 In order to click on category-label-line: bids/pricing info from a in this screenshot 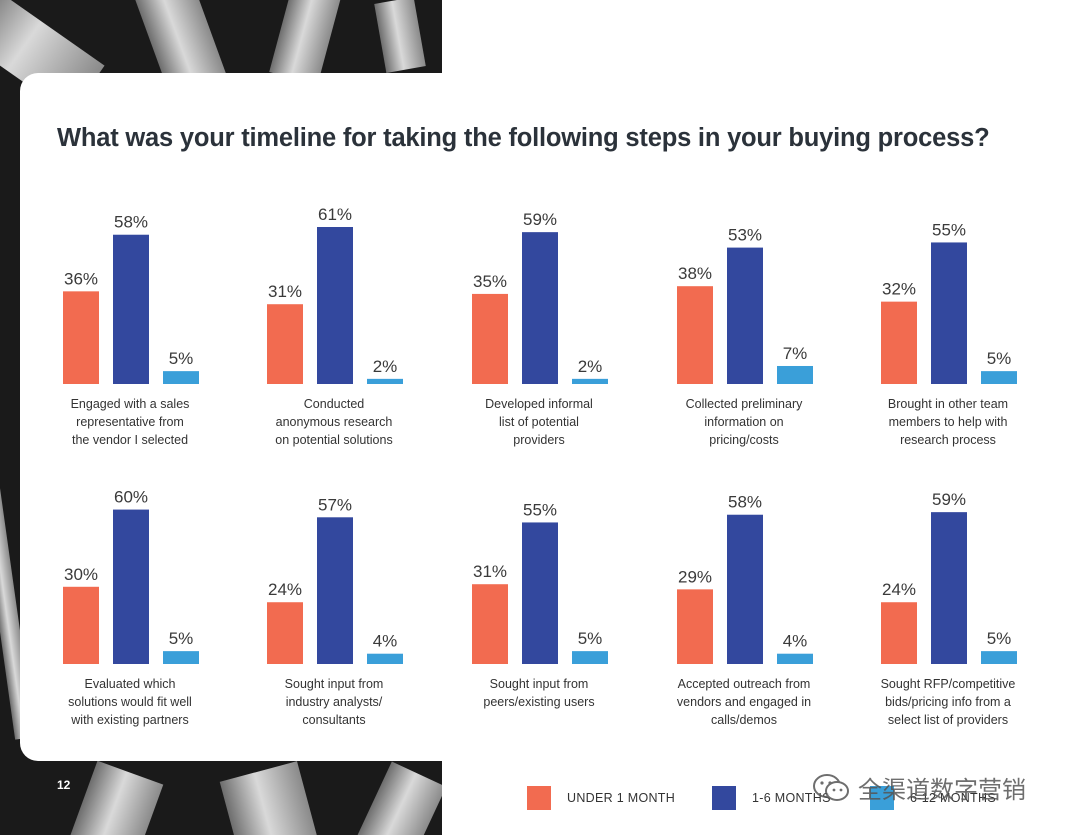, I will do `click(948, 702)`.